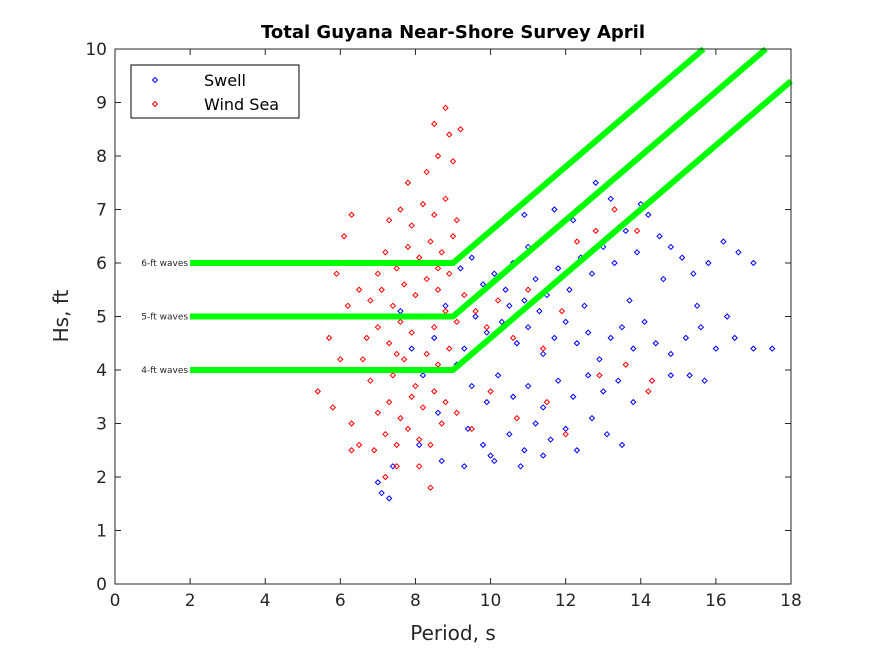  What do you see at coordinates (265, 601) in the screenshot?
I see `x-tick-label: 4` at bounding box center [265, 601].